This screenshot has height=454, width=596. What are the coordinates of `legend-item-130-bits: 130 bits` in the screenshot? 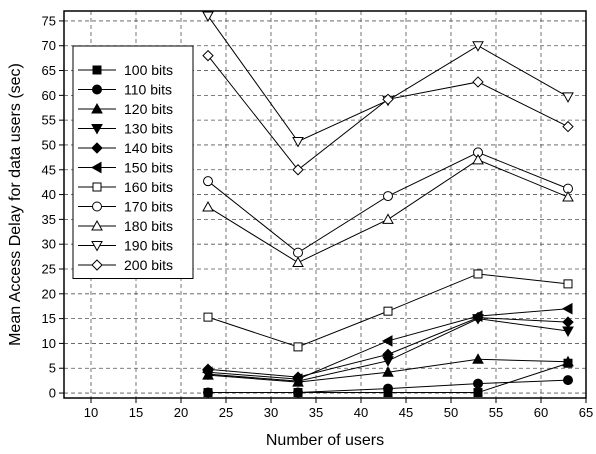 It's located at (125, 129).